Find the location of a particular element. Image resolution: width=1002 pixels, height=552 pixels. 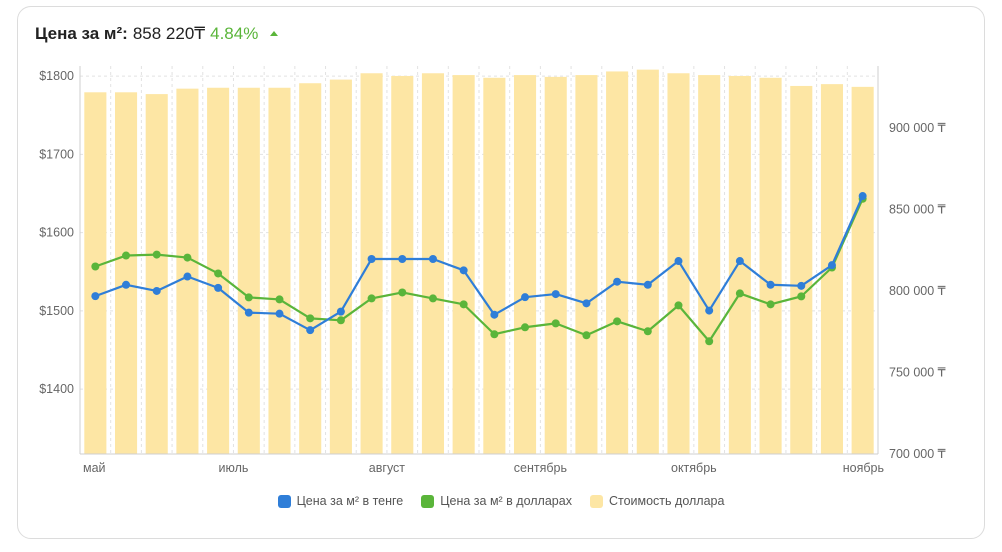

chart-header: Цена за м²: 858 220₸ 4.84% is located at coordinates (157, 34).